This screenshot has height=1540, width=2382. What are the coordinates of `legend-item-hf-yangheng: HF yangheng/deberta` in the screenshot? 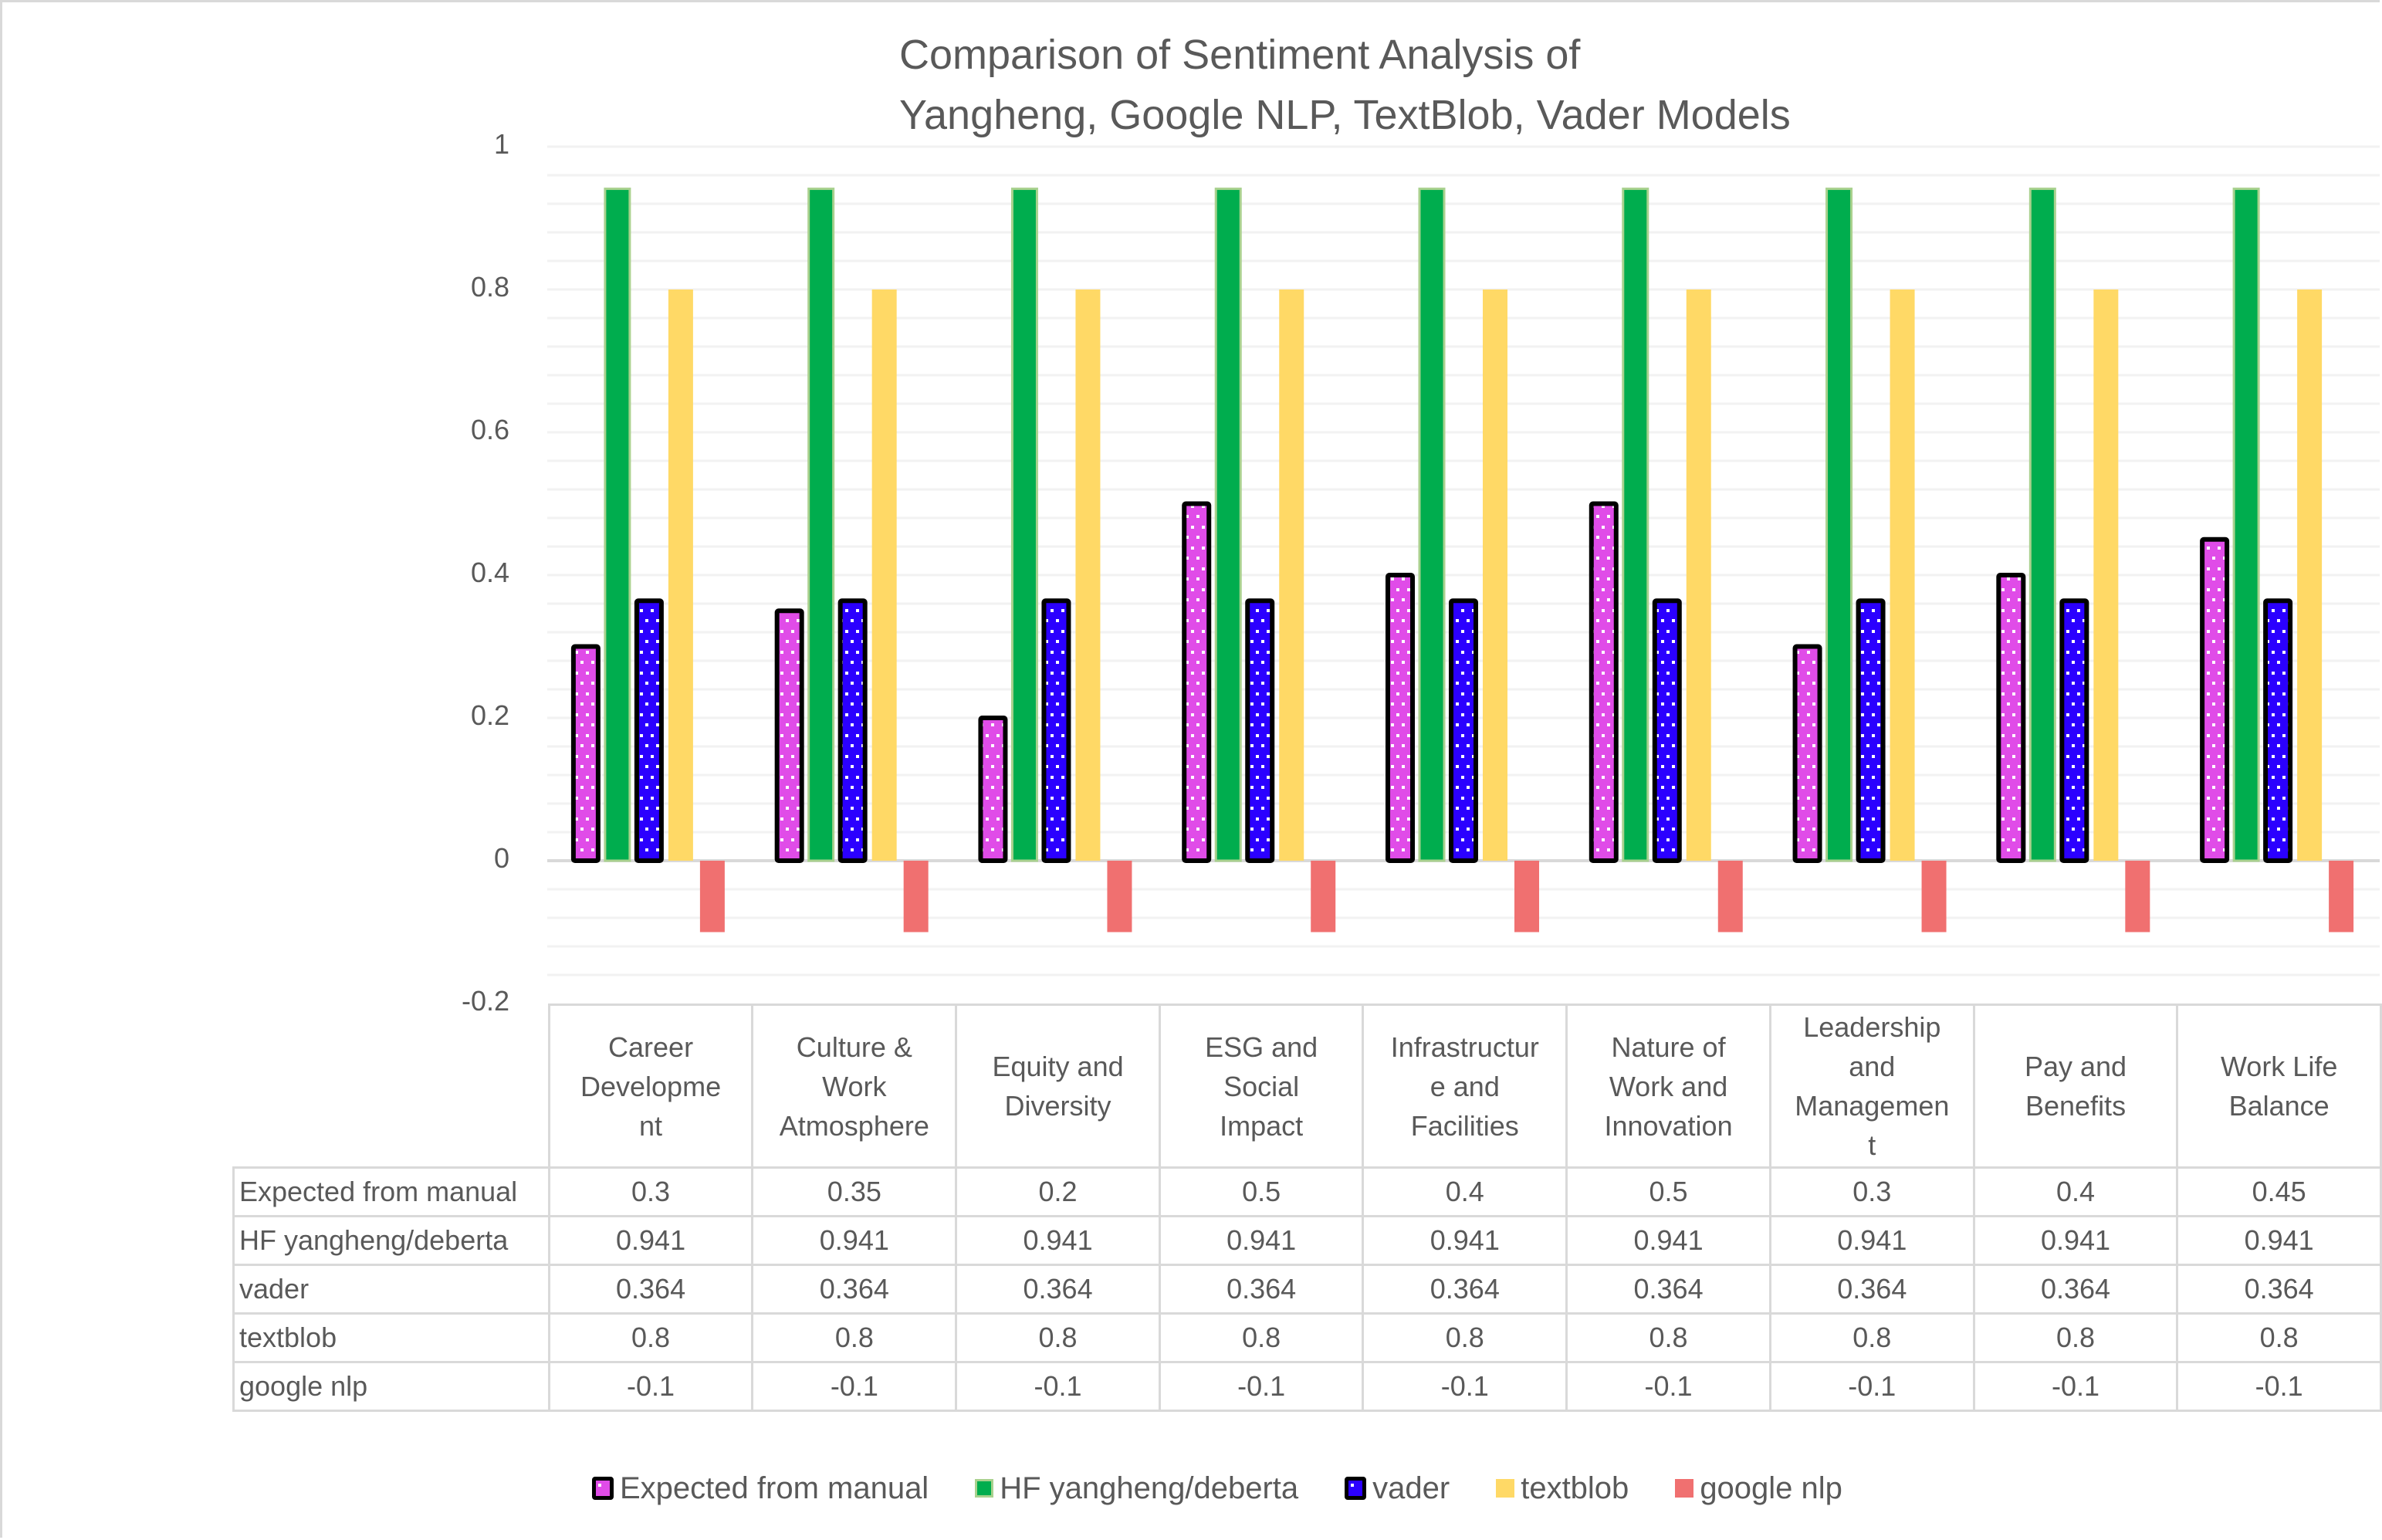 It's located at (1136, 1488).